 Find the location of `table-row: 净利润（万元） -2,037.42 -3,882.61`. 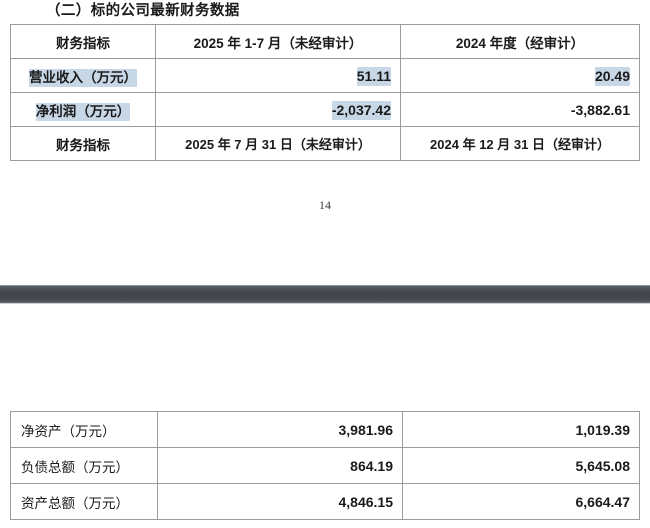

table-row: 净利润（万元） -2,037.42 -3,882.61 is located at coordinates (325, 109).